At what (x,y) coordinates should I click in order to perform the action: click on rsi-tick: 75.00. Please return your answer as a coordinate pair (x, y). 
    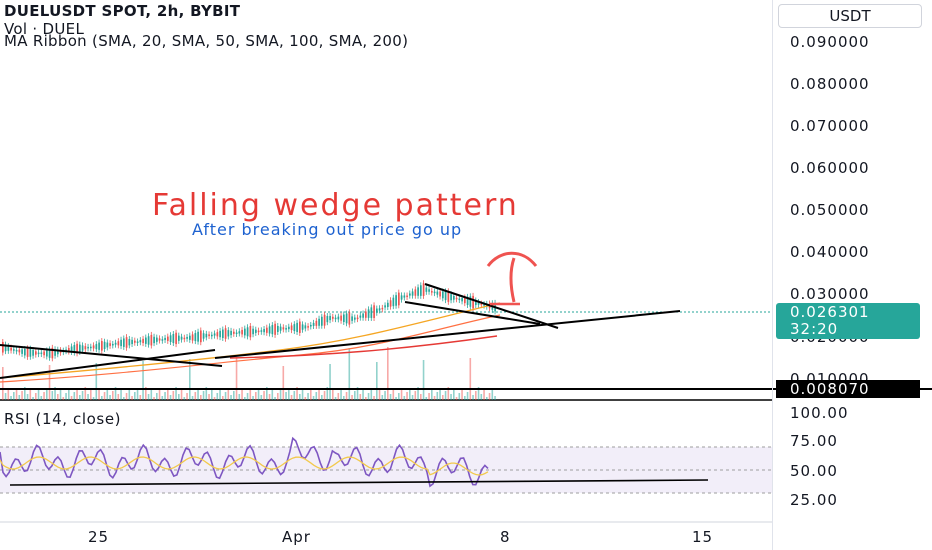
    Looking at the image, I should click on (814, 441).